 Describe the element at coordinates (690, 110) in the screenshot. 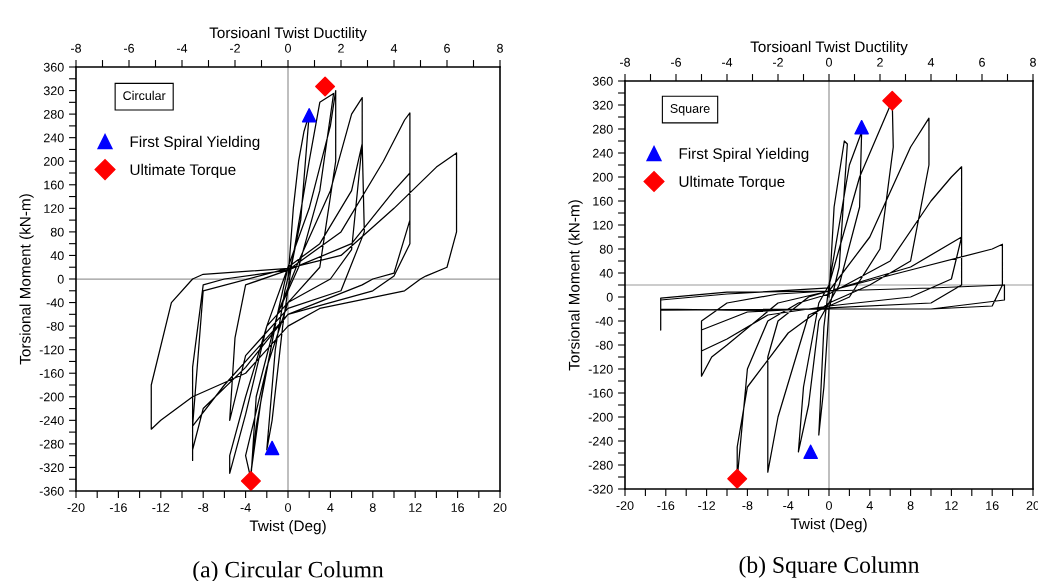

I see `annotation: Square` at that location.